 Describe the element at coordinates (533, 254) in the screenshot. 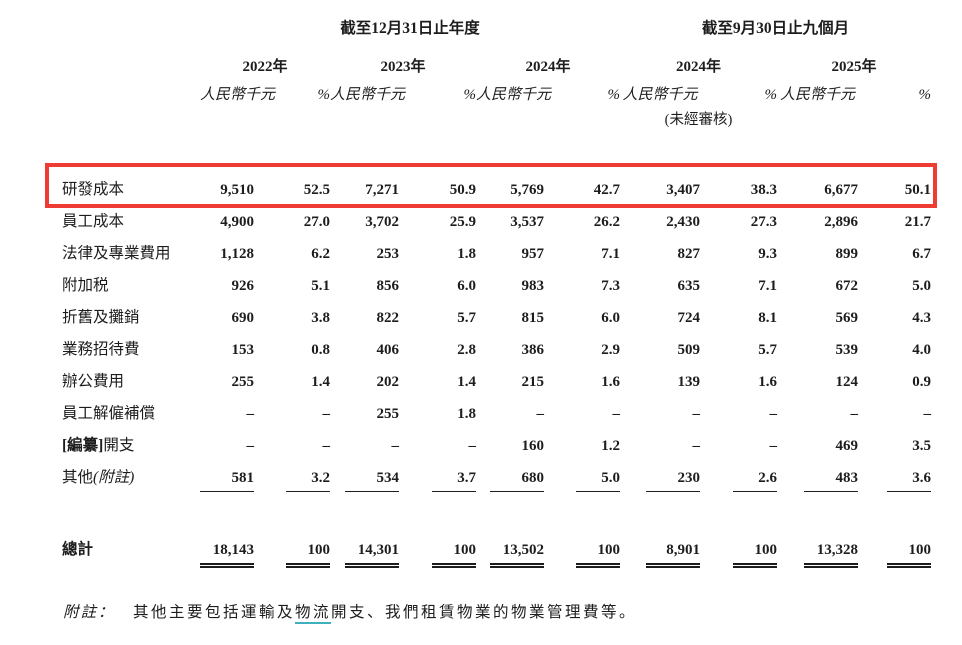

I see `cell-value: 957` at that location.